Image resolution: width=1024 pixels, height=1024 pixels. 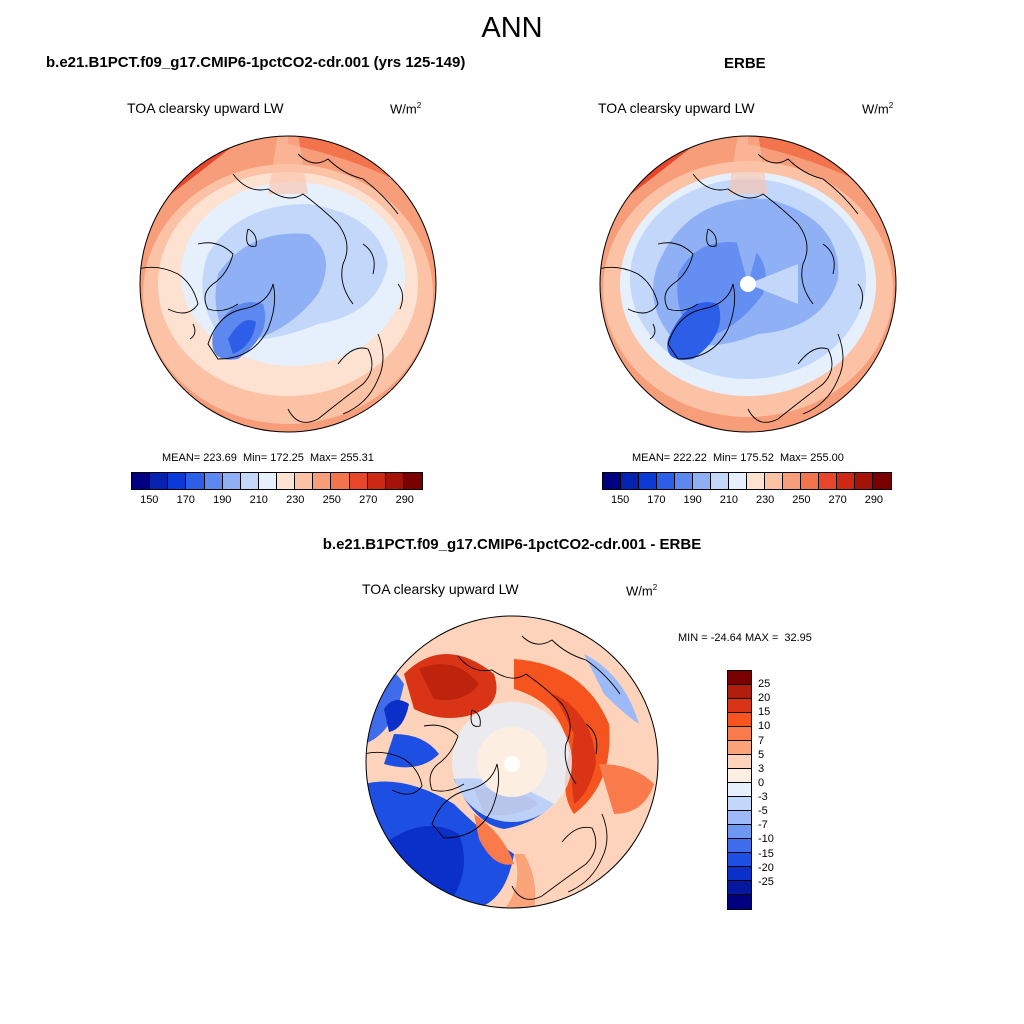 I want to click on panel-1-colorbar, so click(x=277, y=481).